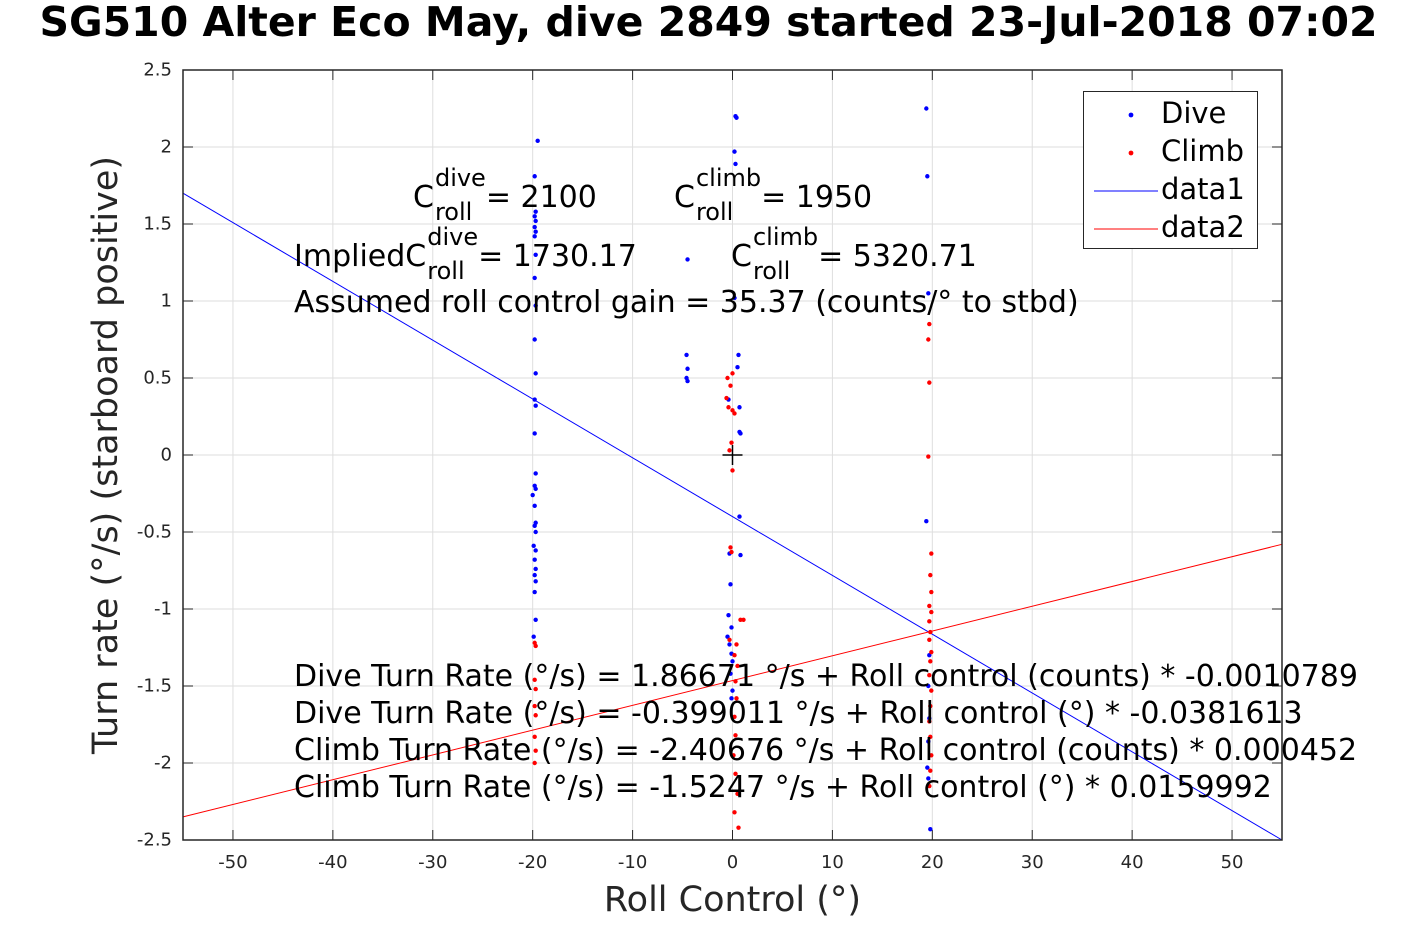 The width and height of the screenshot is (1417, 945). I want to click on x-tick-label: -50, so click(233, 862).